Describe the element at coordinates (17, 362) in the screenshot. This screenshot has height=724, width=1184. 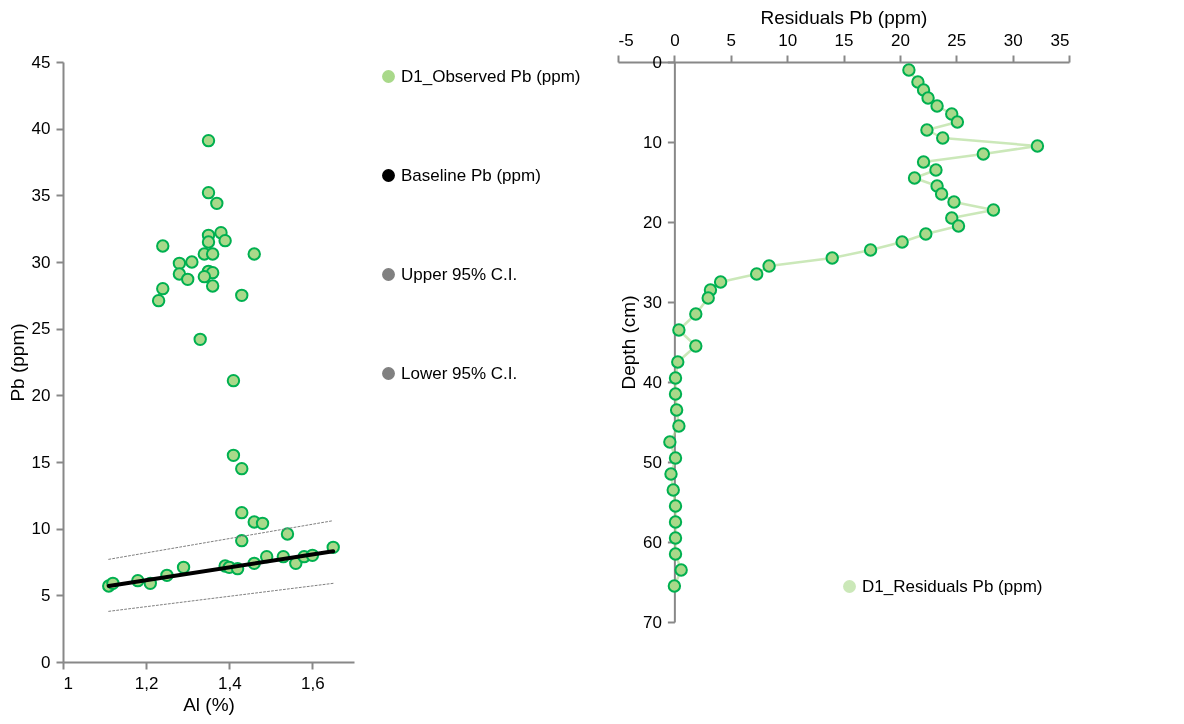
I see `y-axis-title: Pb (ppm)` at that location.